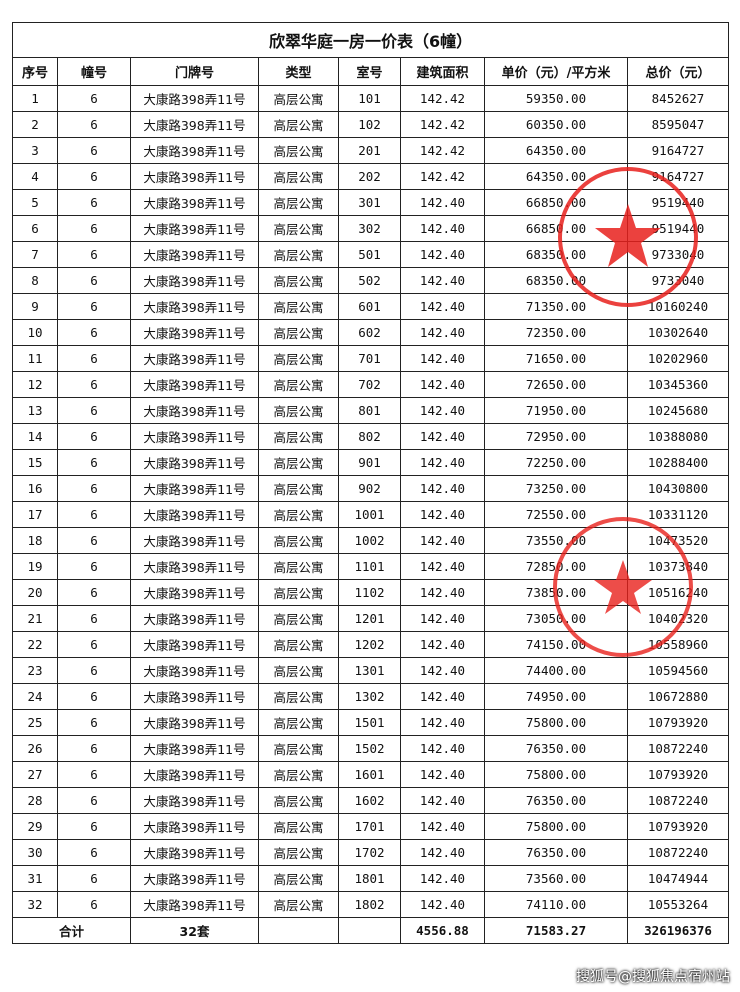  I want to click on total-units: 32套, so click(194, 930).